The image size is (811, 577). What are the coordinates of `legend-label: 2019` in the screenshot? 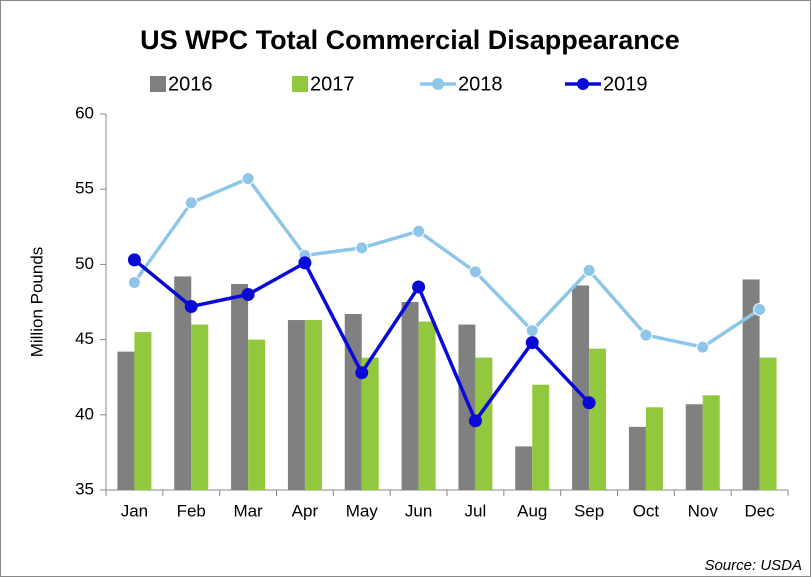 It's located at (625, 84).